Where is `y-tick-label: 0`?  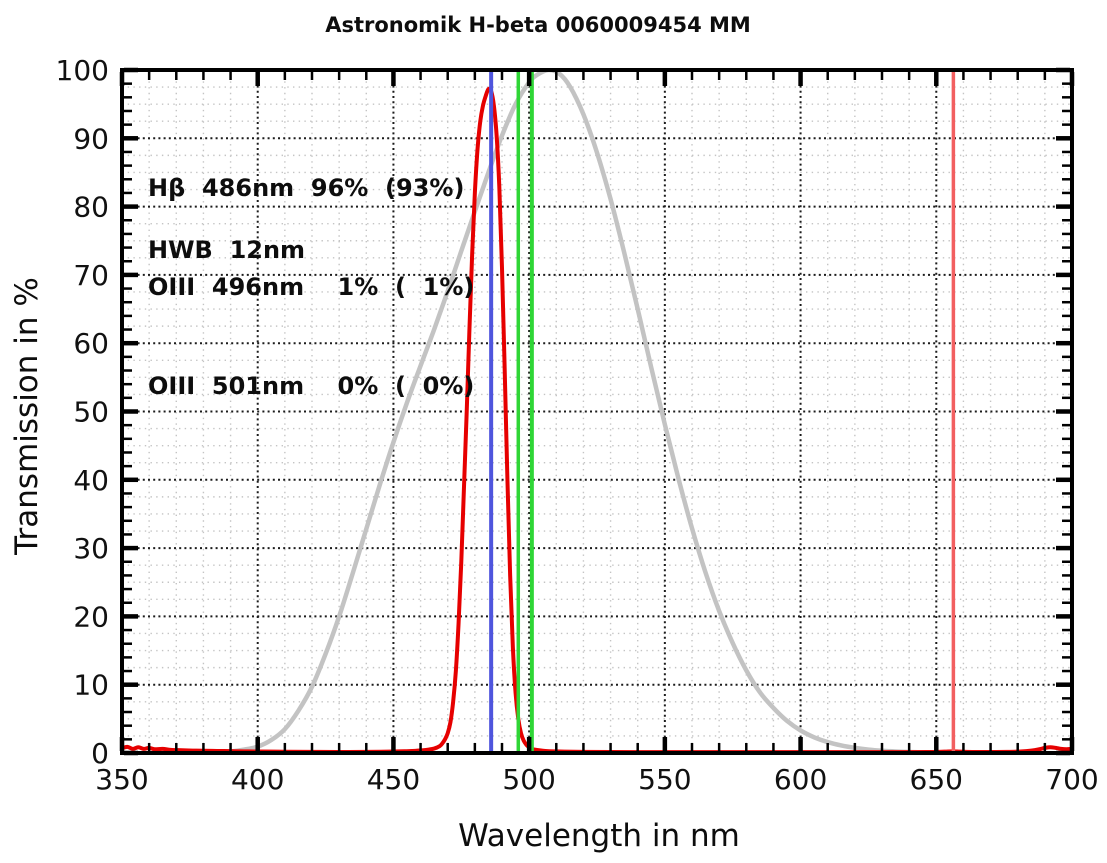 y-tick-label: 0 is located at coordinates (100, 753).